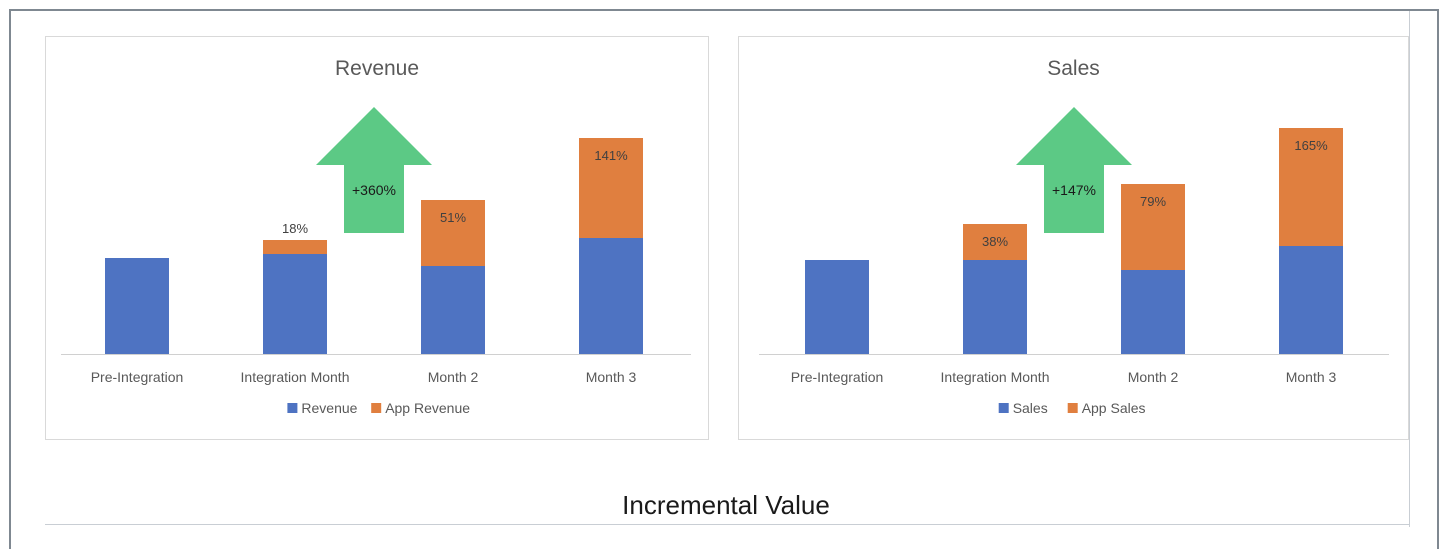  What do you see at coordinates (727, 524) in the screenshot?
I see `frame-divider-horizontal` at bounding box center [727, 524].